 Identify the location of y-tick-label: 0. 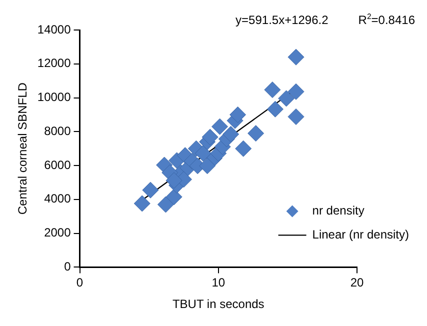
(68, 267).